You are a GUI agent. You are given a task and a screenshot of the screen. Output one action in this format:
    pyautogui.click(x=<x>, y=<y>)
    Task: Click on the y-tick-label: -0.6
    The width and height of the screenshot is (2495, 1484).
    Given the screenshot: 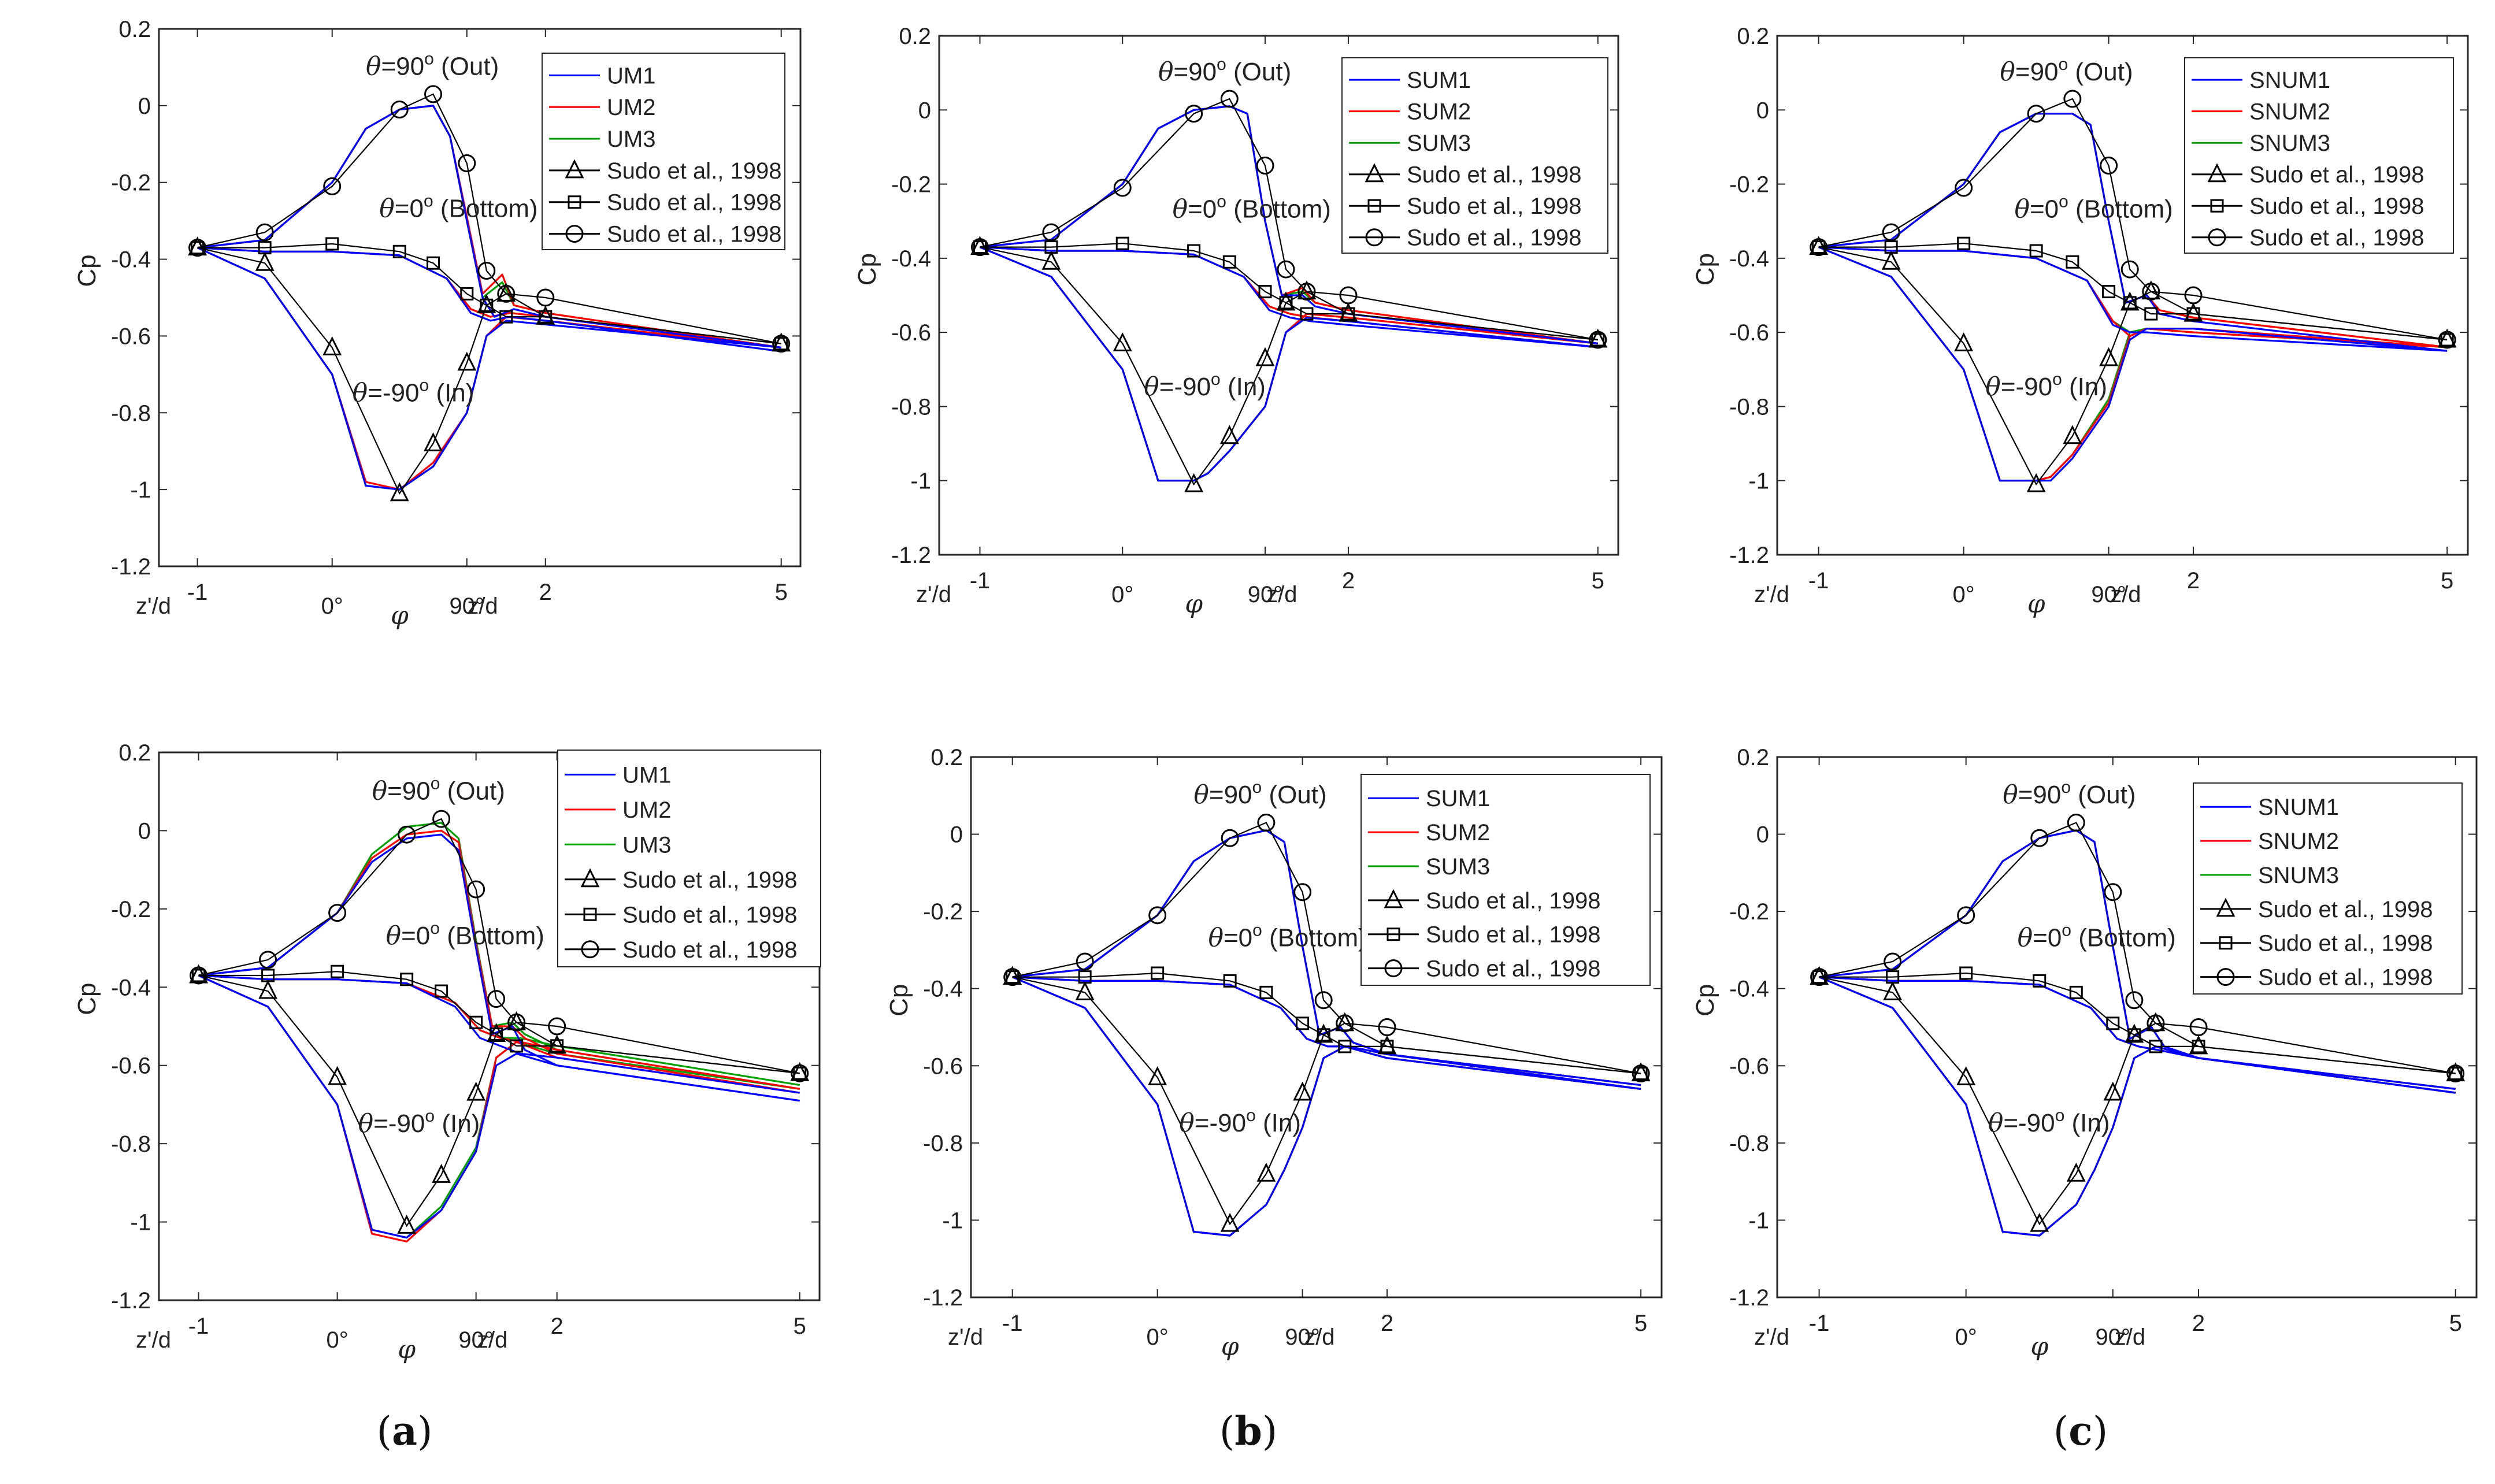 What is the action you would take?
    pyautogui.click(x=131, y=1066)
    